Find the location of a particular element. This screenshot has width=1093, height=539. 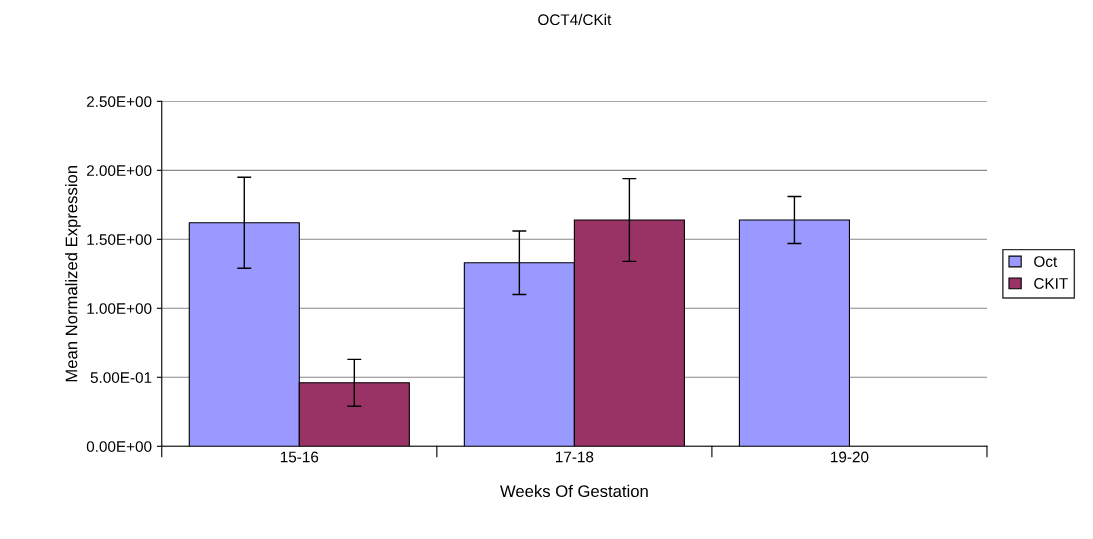

y-tick-label: 1.00E+00 is located at coordinates (119, 308).